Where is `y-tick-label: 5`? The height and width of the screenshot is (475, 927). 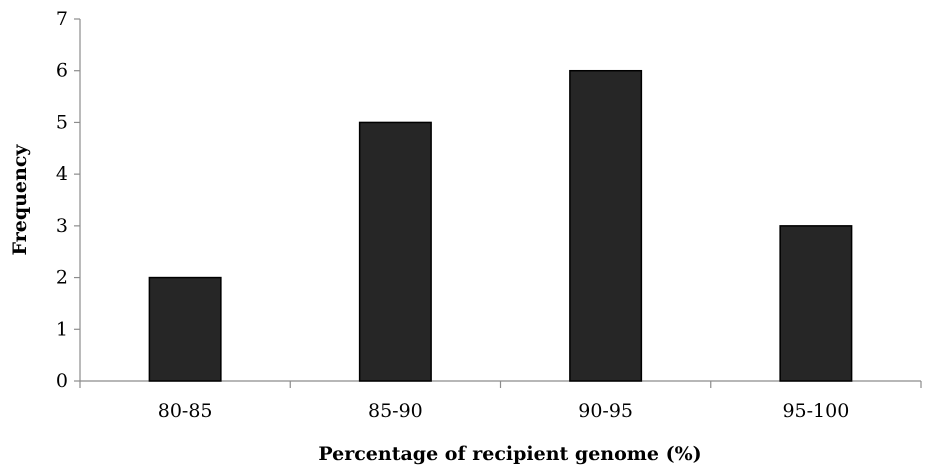 y-tick-label: 5 is located at coordinates (62, 122).